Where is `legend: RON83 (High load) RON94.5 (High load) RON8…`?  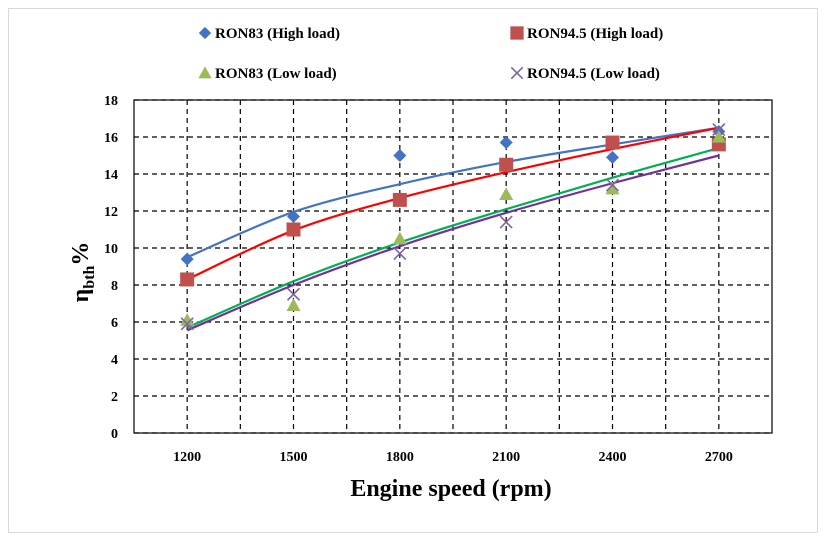 legend: RON83 (High load) RON94.5 (High load) RON8… is located at coordinates (430, 54).